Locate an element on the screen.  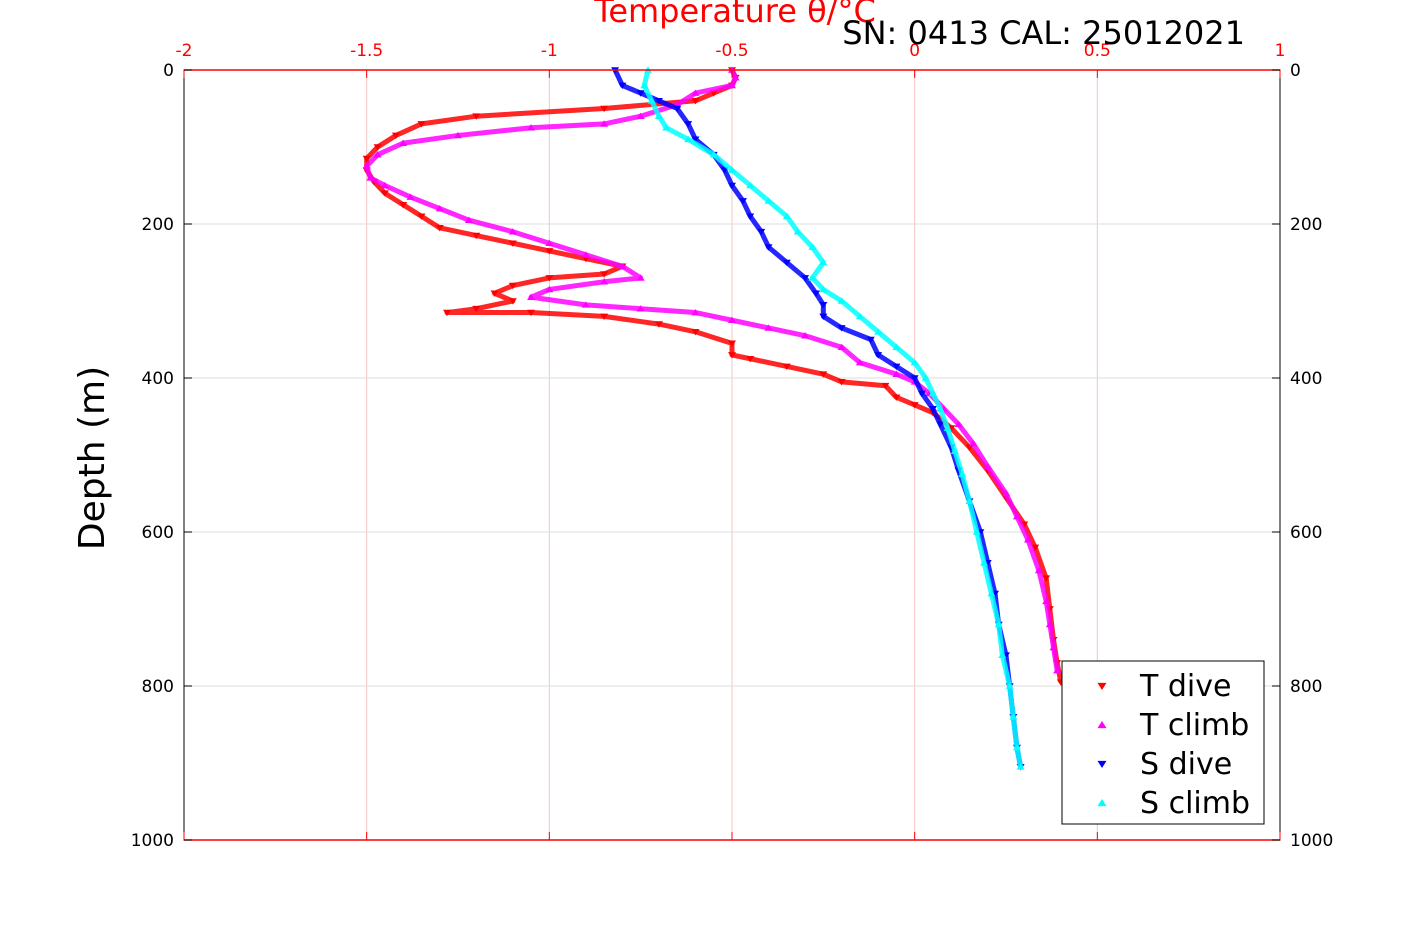
x-tick-label: -1 is located at coordinates (549, 51).